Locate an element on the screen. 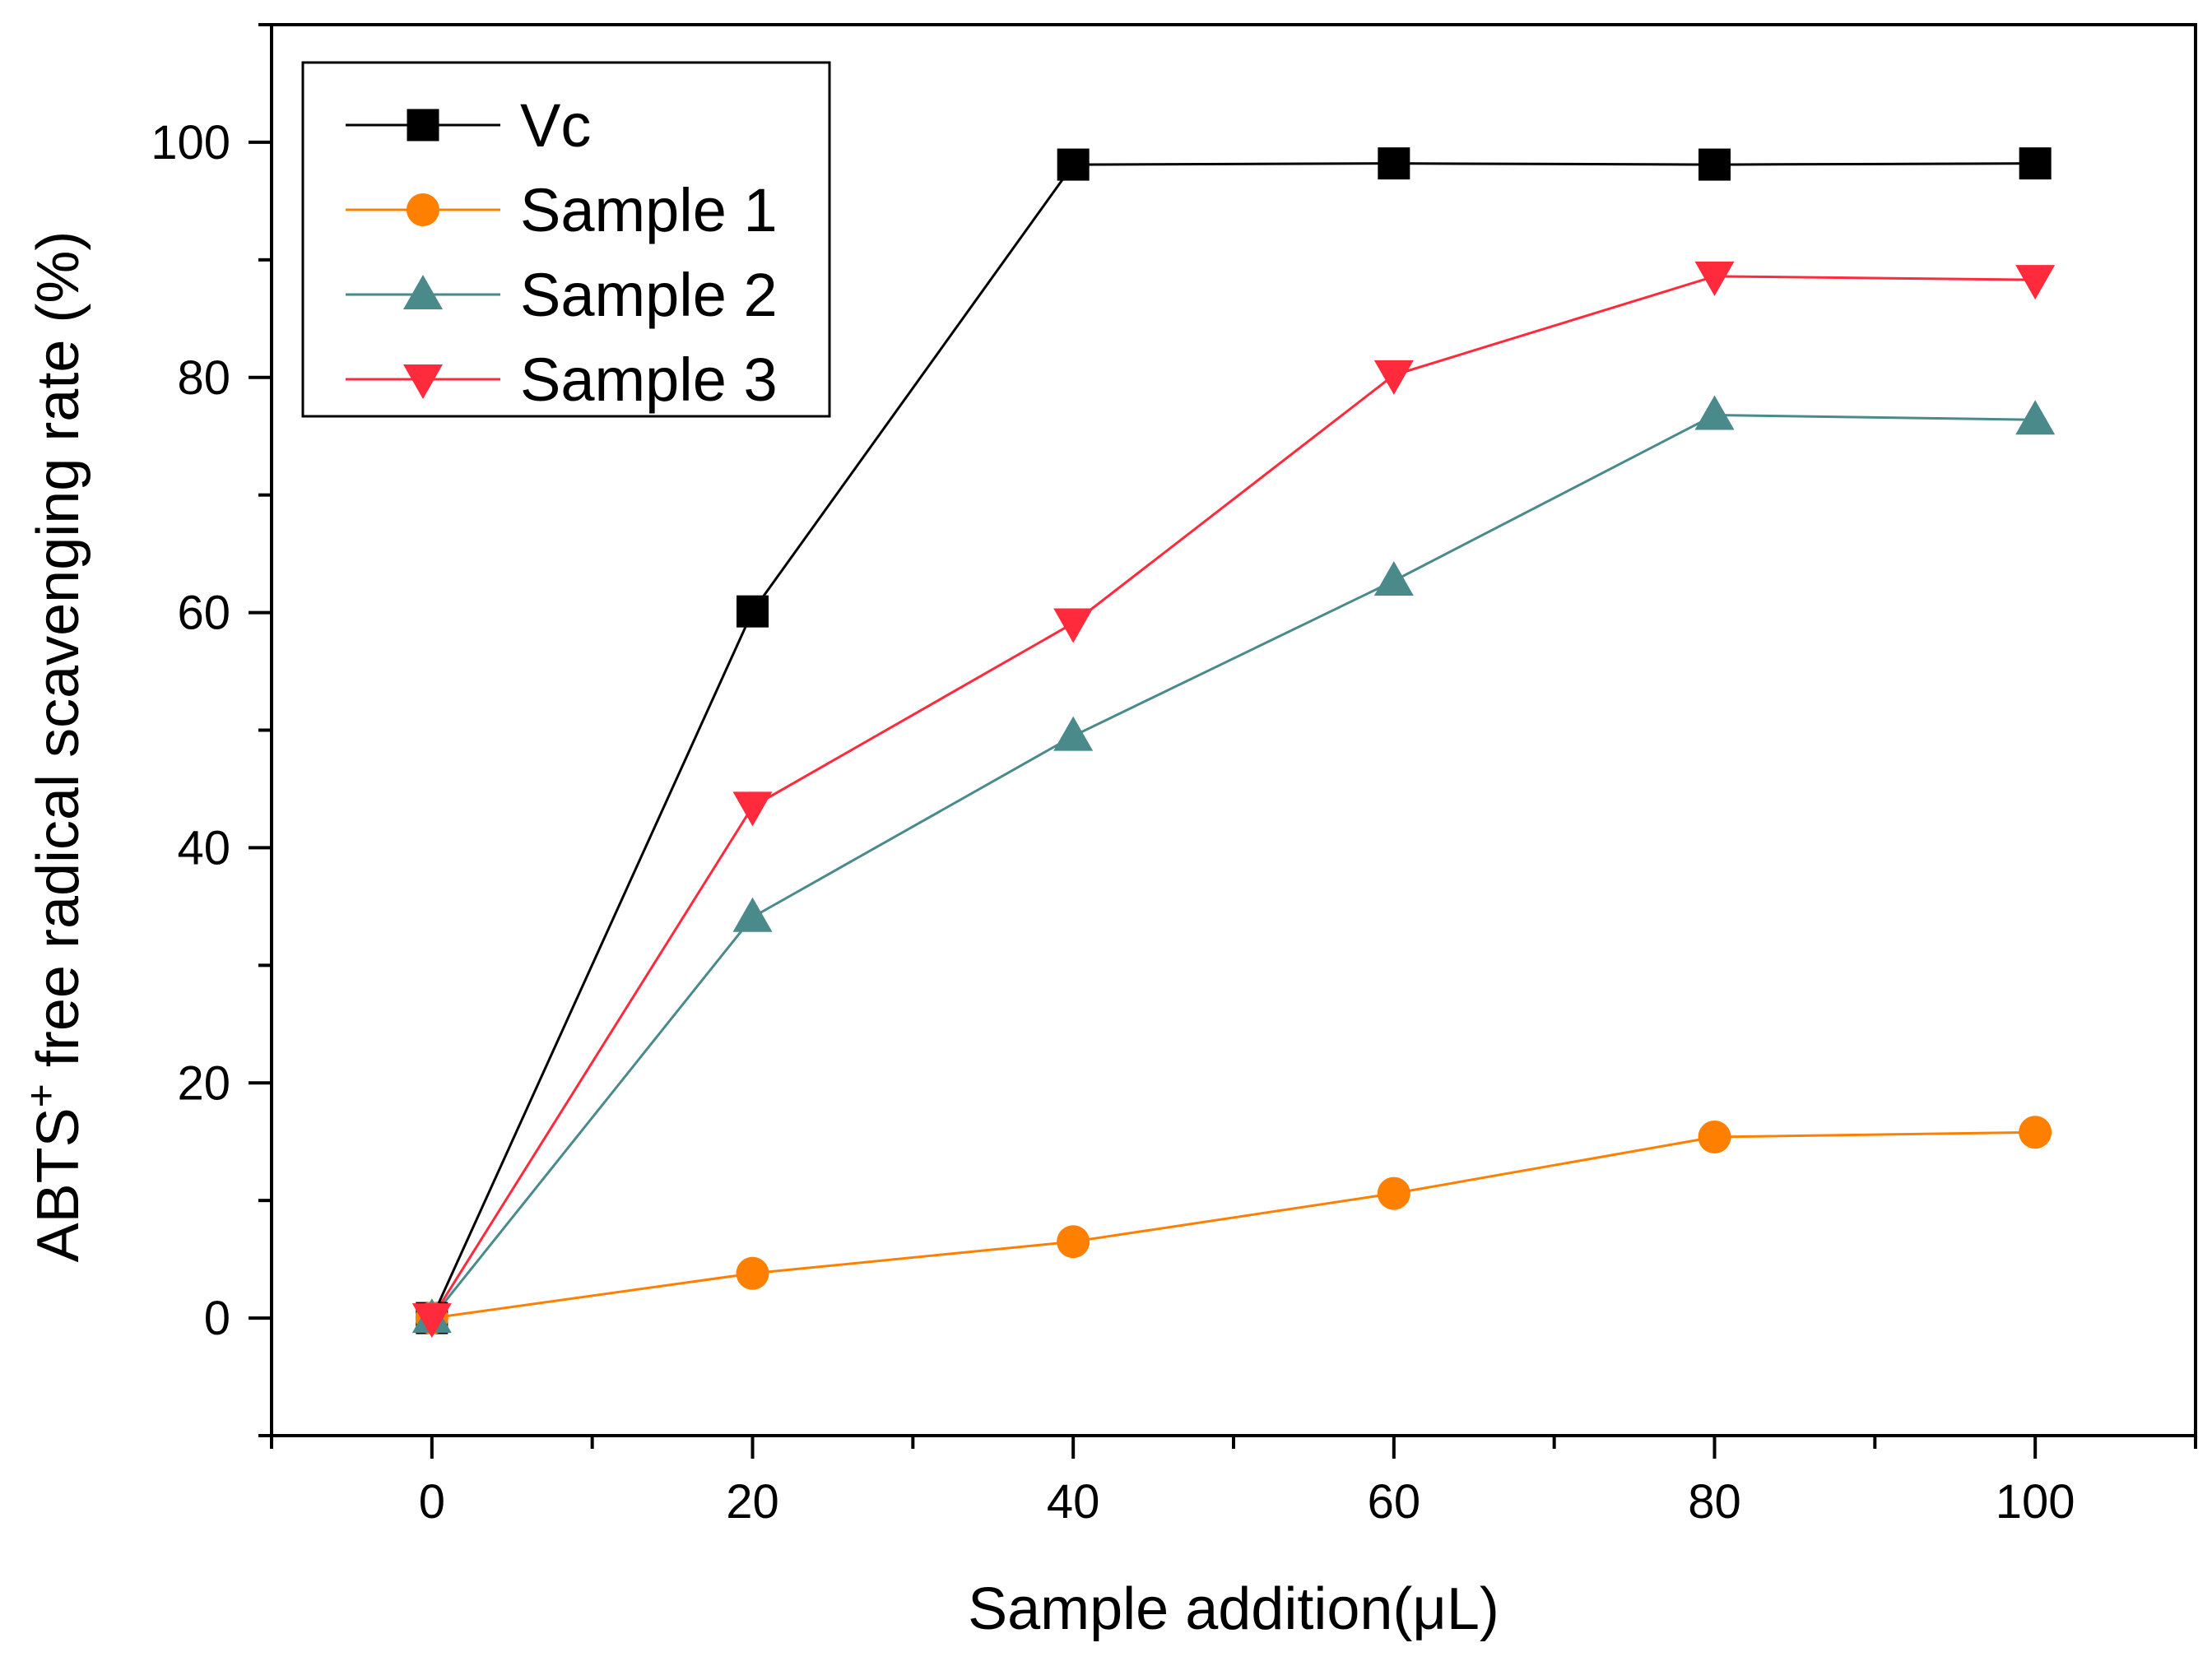  legend-label: Sample 1 is located at coordinates (649, 210).